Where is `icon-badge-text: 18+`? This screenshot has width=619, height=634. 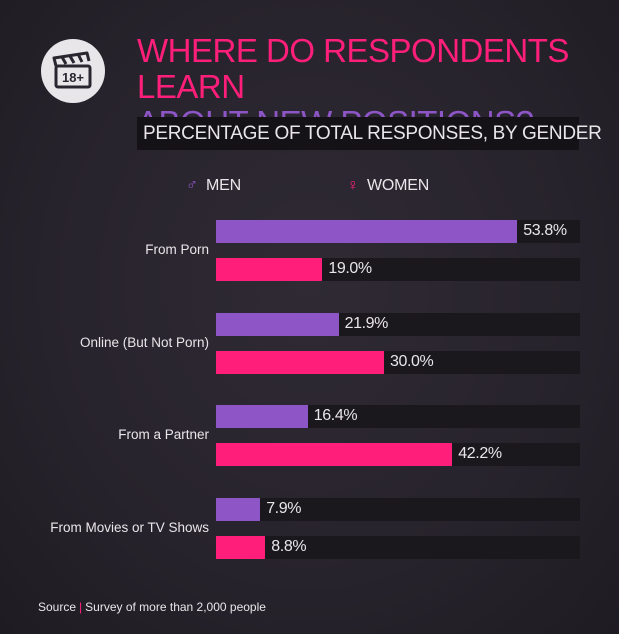
icon-badge-text: 18+ is located at coordinates (73, 77).